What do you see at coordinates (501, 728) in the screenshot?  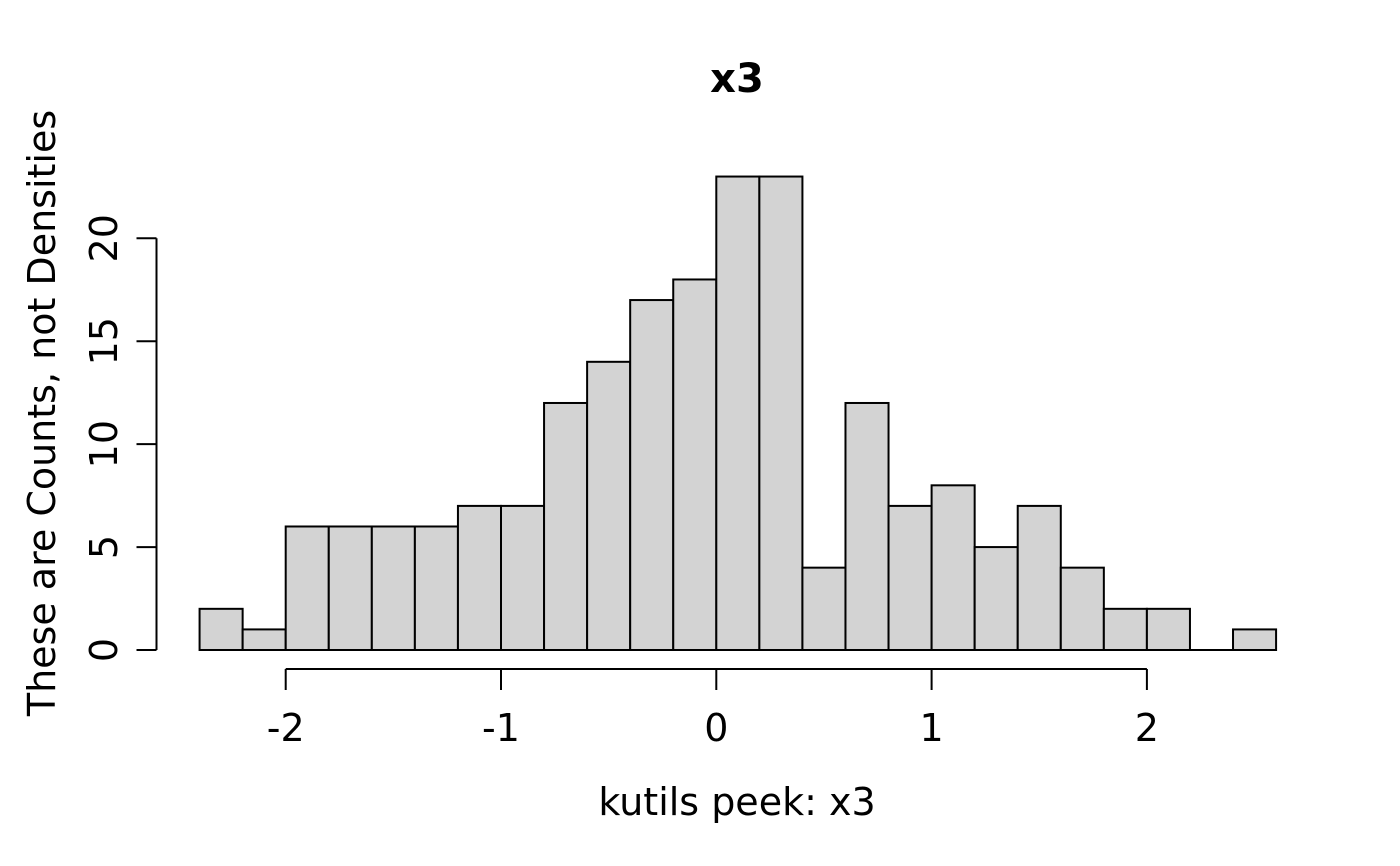 I see `x-tick-label: -1` at bounding box center [501, 728].